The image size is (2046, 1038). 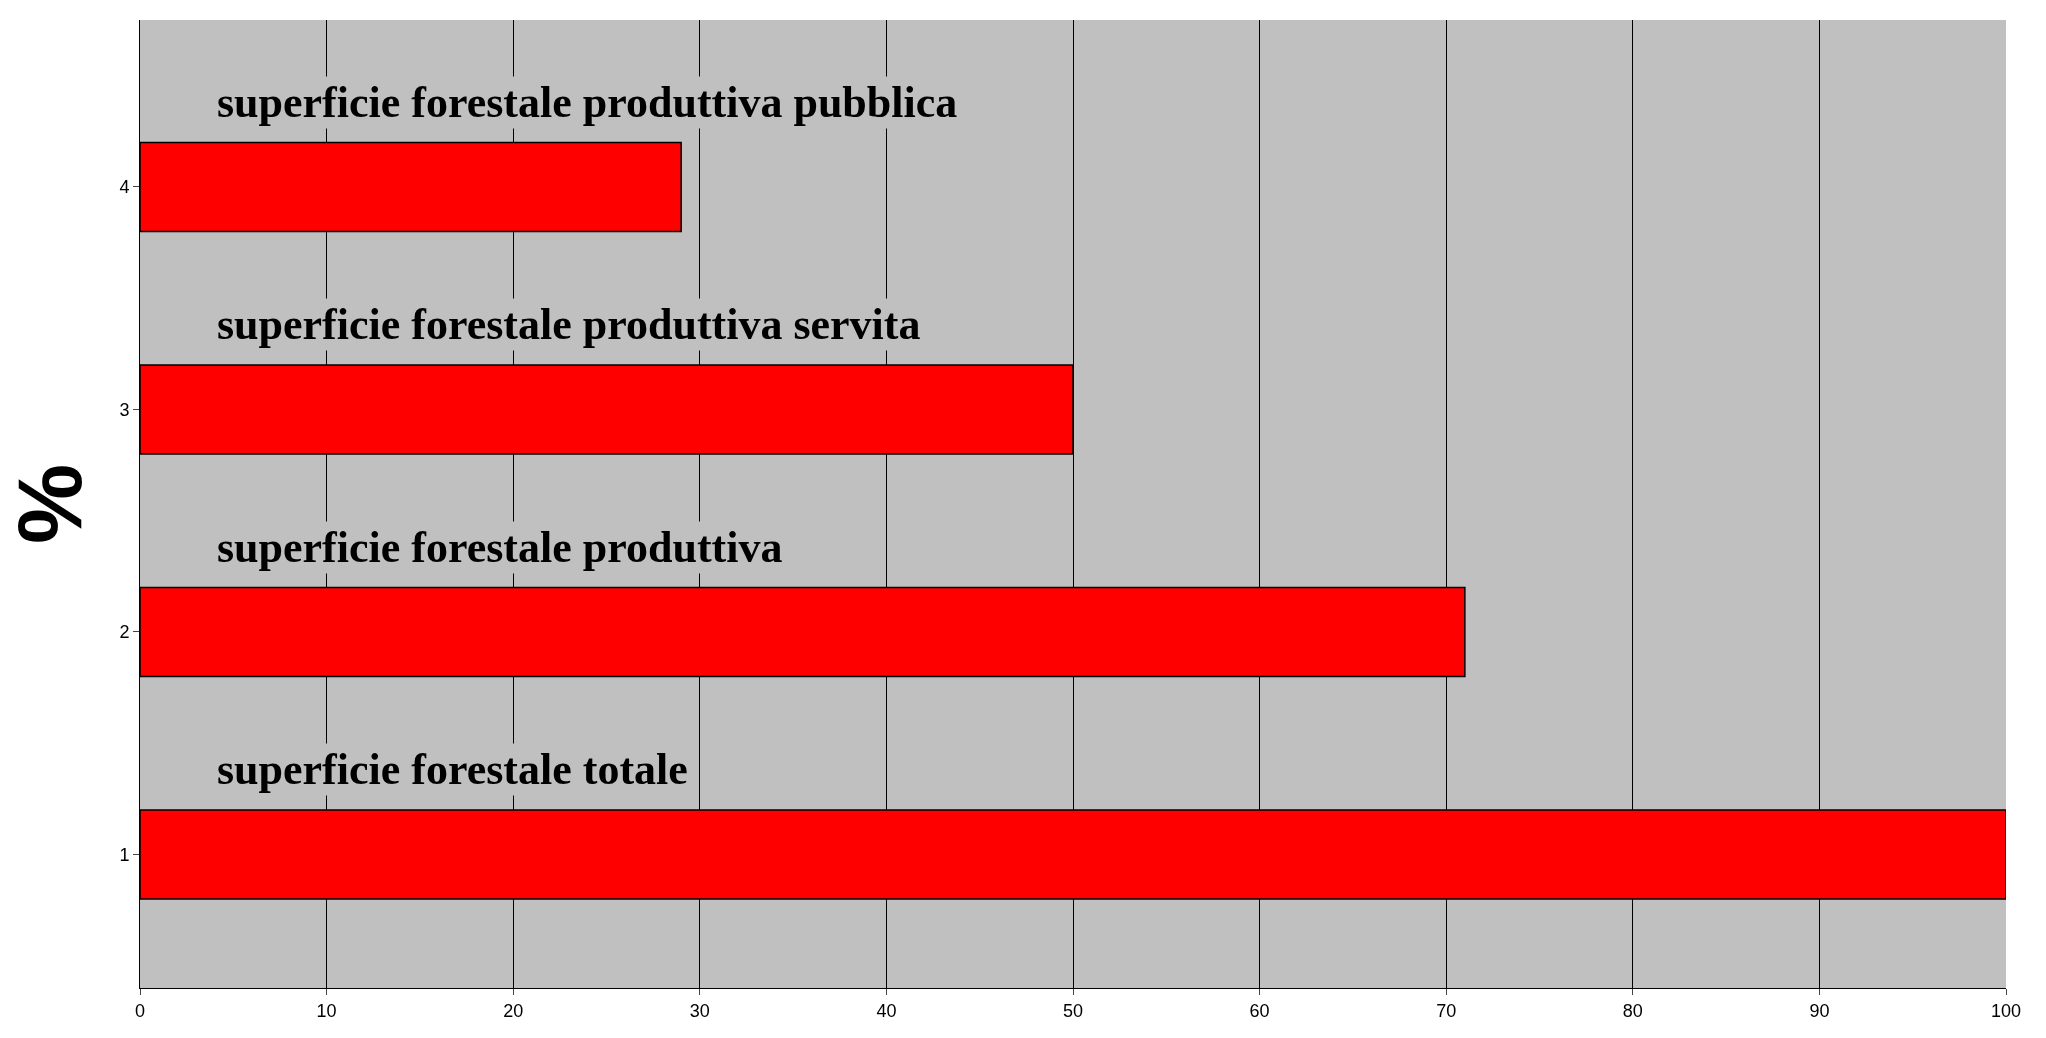 What do you see at coordinates (513, 1010) in the screenshot?
I see `x-tick-label: 20` at bounding box center [513, 1010].